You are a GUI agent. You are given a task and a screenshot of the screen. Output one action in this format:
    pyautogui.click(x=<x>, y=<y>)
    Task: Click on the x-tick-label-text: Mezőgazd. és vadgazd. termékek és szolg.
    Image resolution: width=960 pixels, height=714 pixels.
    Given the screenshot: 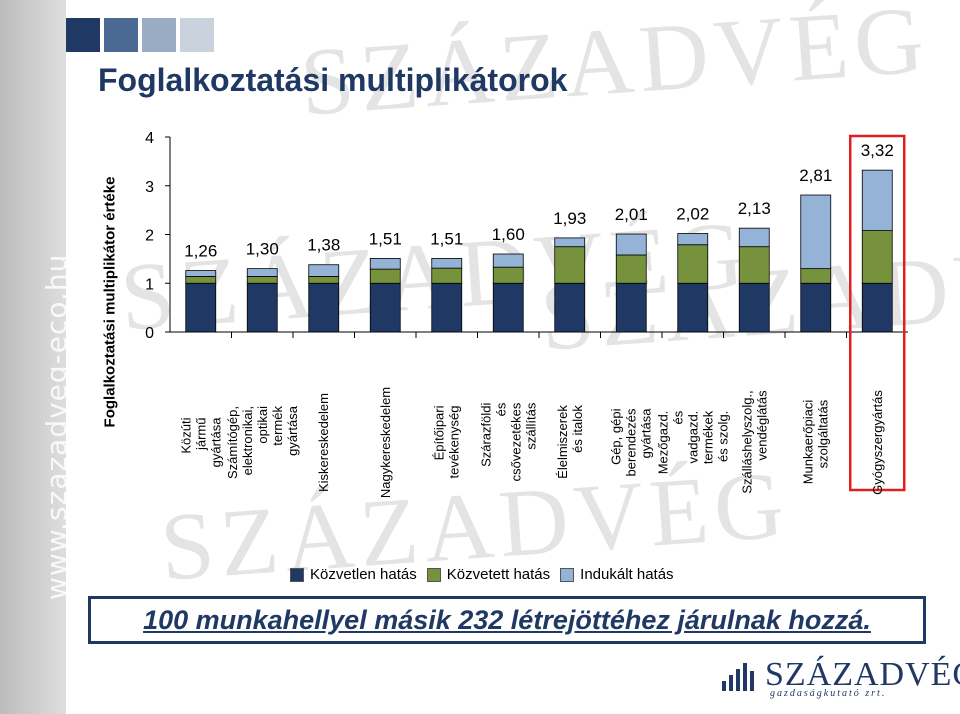 What is the action you would take?
    pyautogui.click(x=693, y=442)
    